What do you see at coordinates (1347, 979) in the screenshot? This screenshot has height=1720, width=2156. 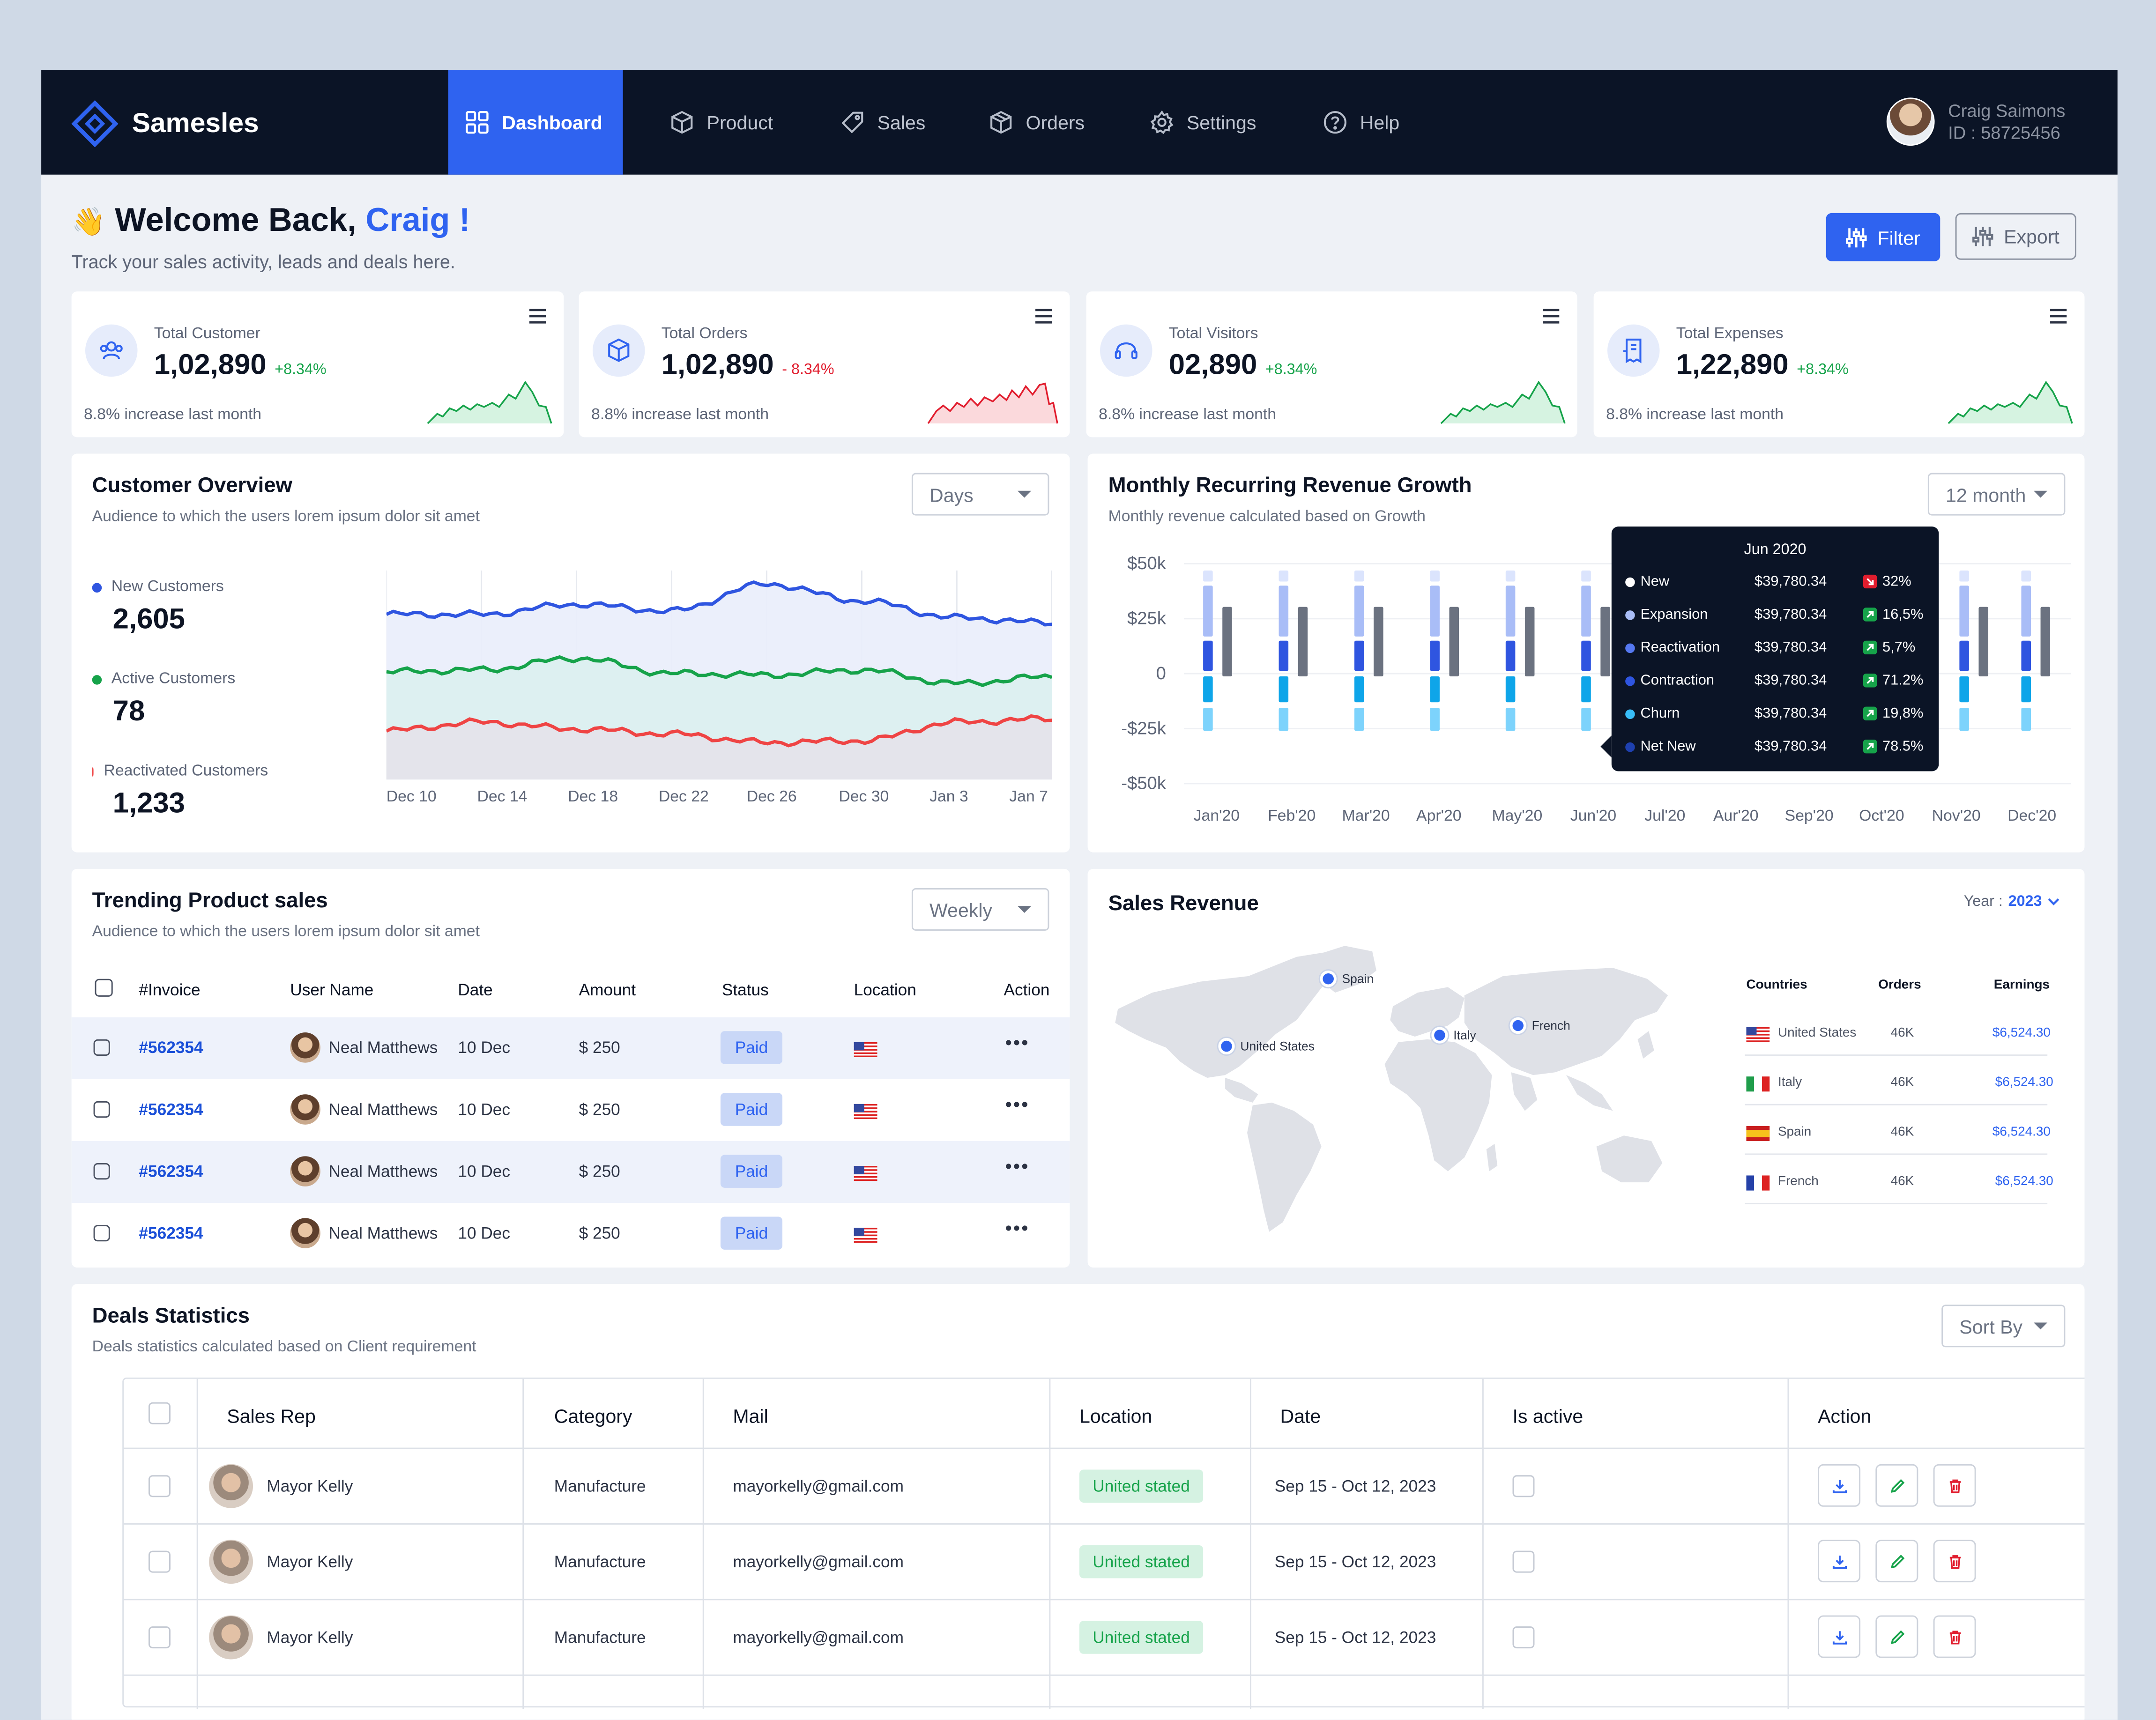 I see `map-marker-spain: Spain` at bounding box center [1347, 979].